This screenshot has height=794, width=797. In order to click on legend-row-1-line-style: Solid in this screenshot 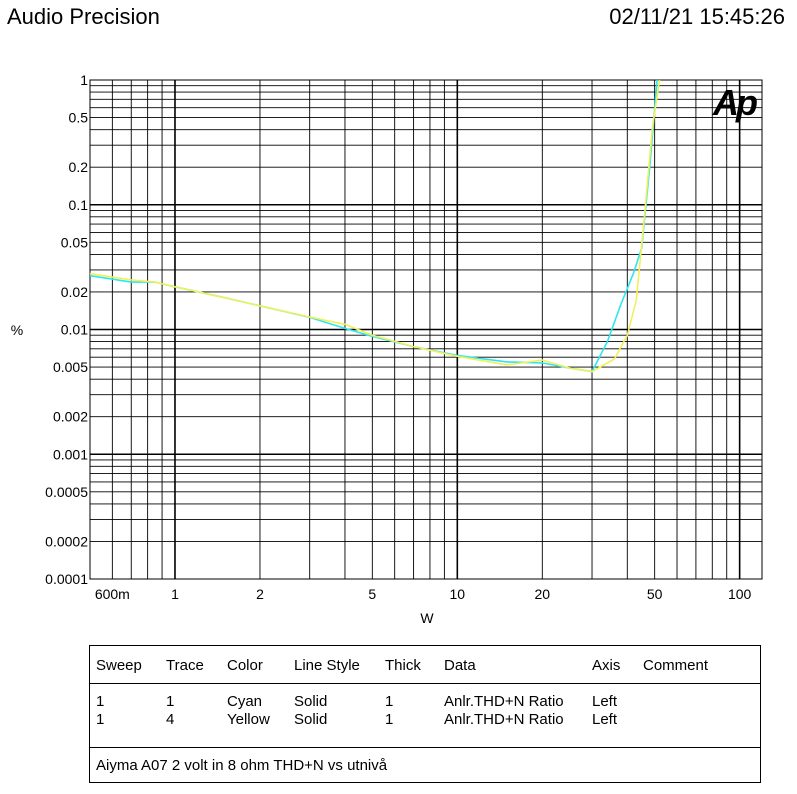, I will do `click(311, 701)`.